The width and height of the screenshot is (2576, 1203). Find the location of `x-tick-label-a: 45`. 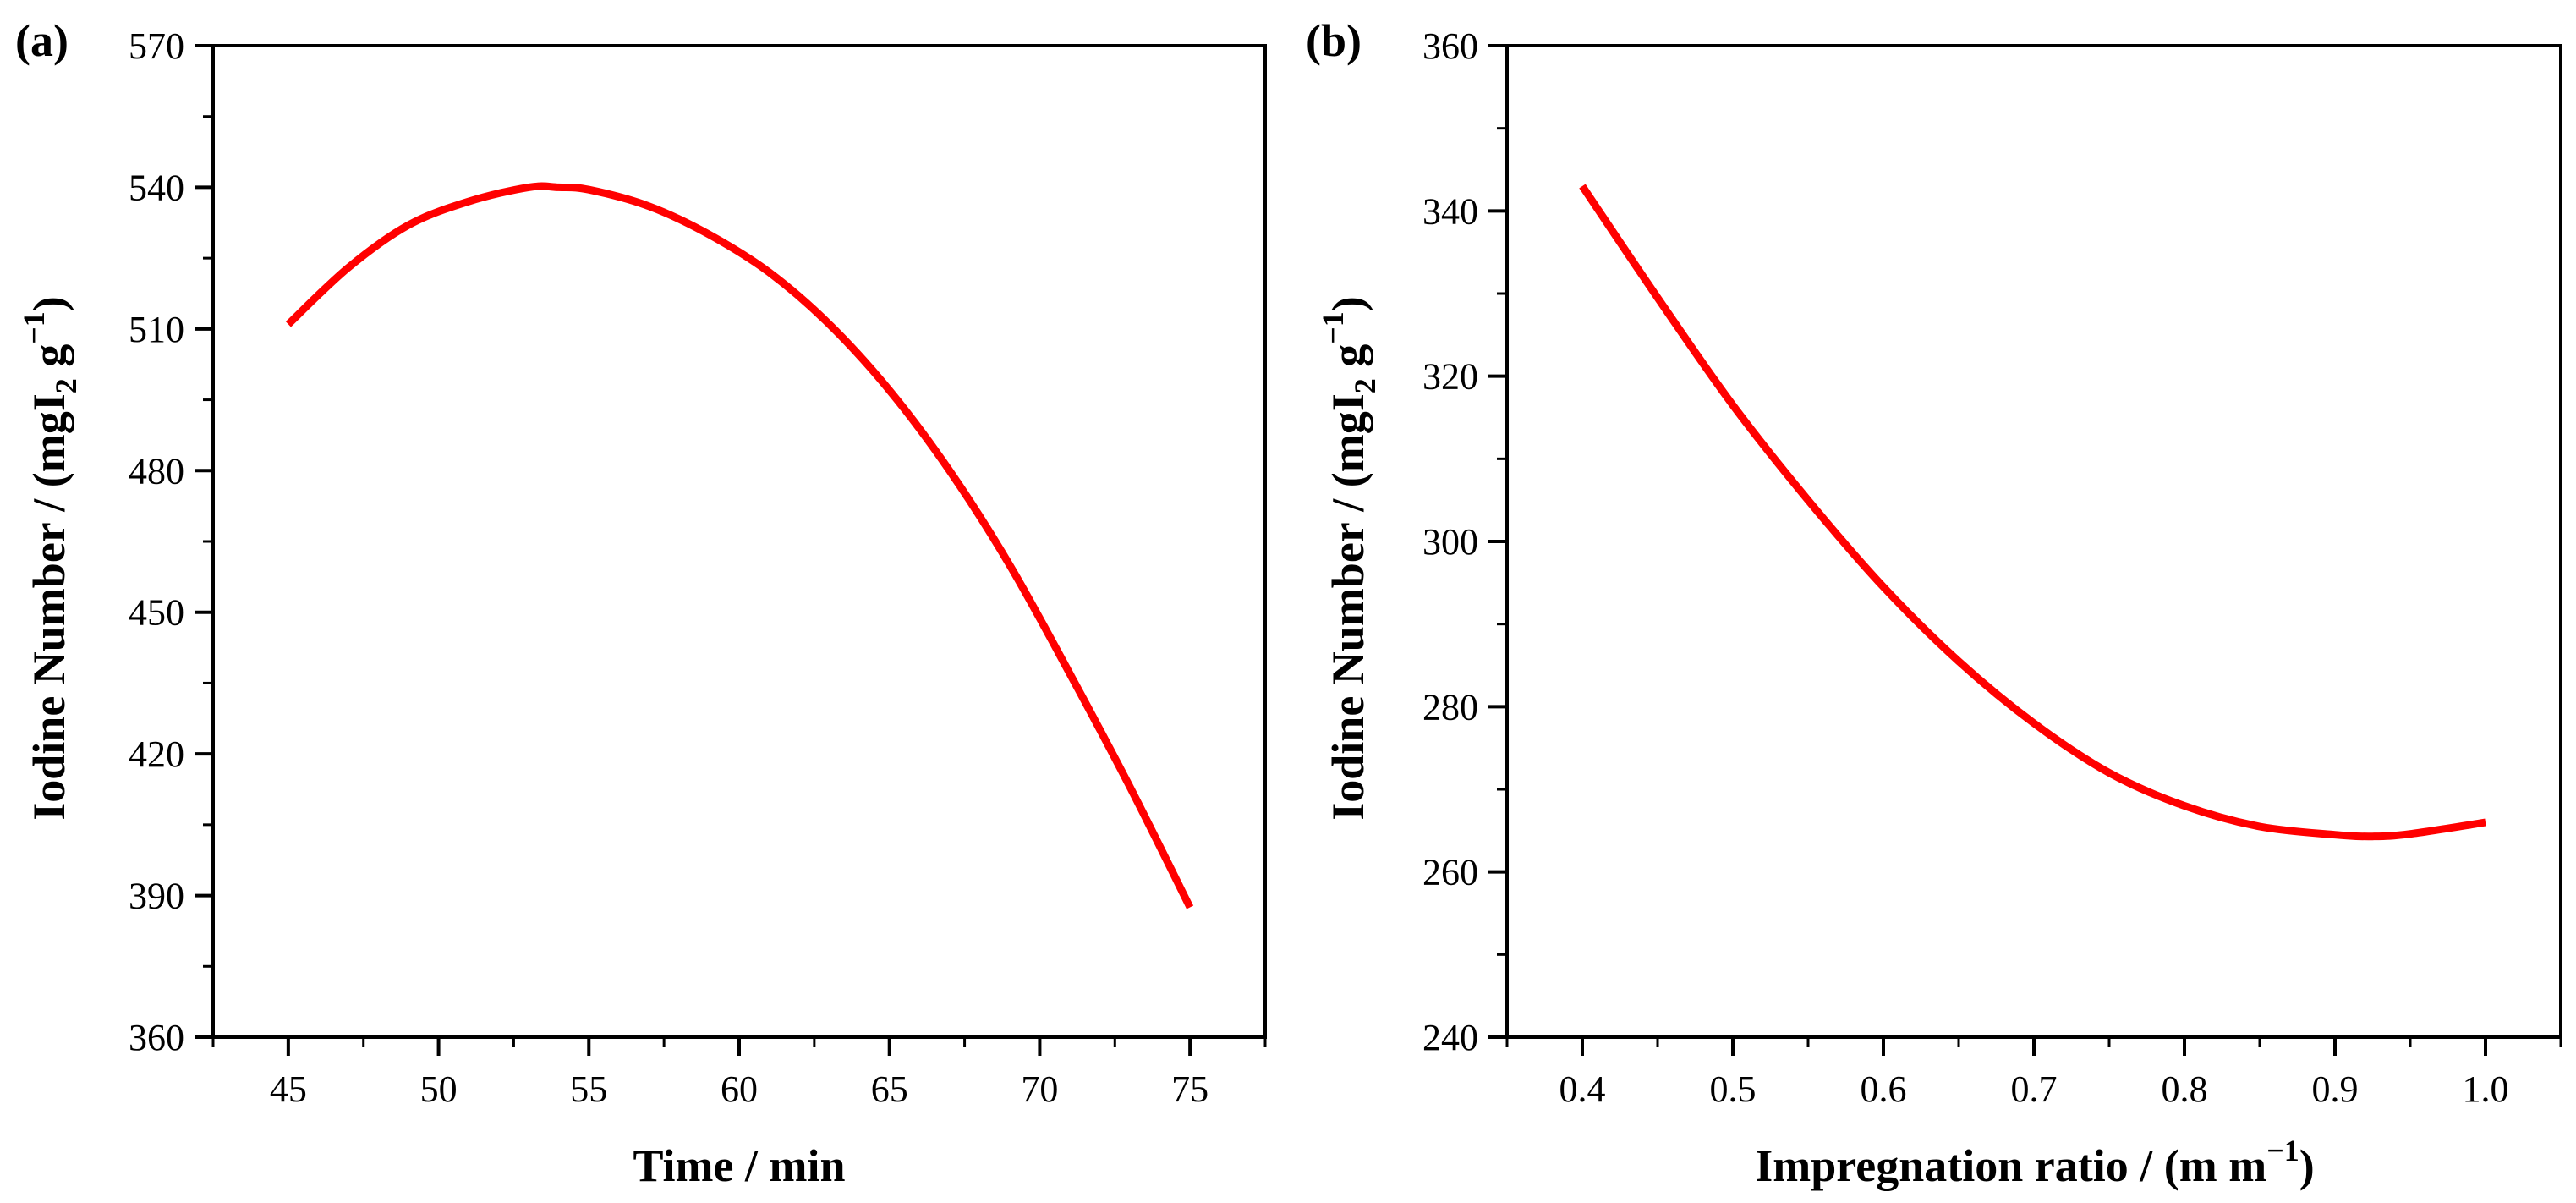

x-tick-label-a: 45 is located at coordinates (288, 1089).